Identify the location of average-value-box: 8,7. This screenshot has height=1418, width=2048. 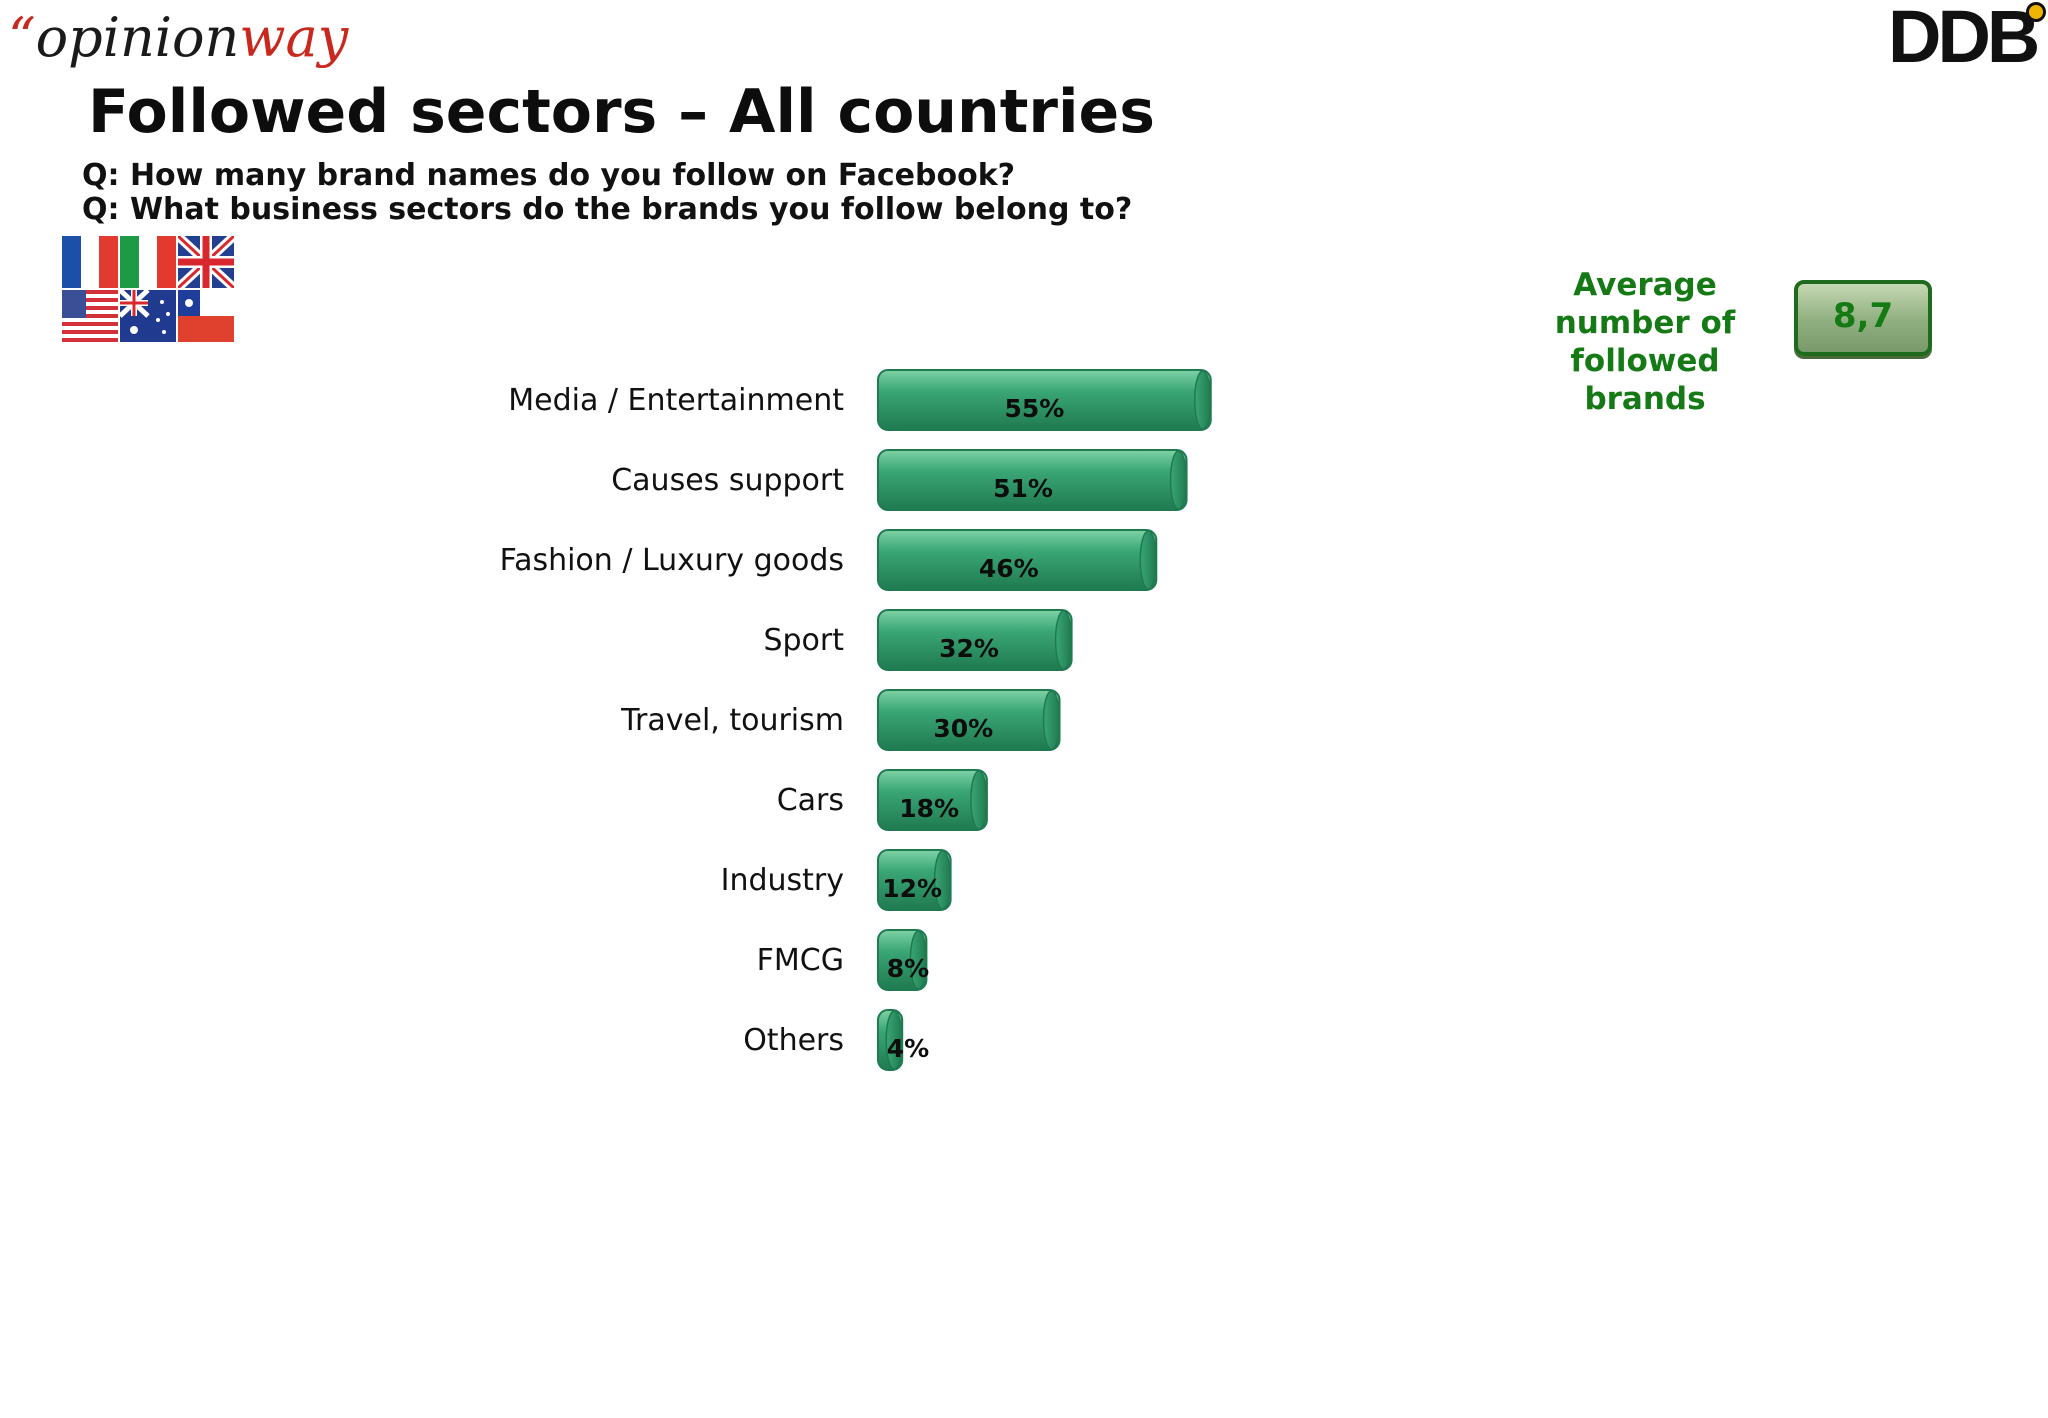
(1863, 318).